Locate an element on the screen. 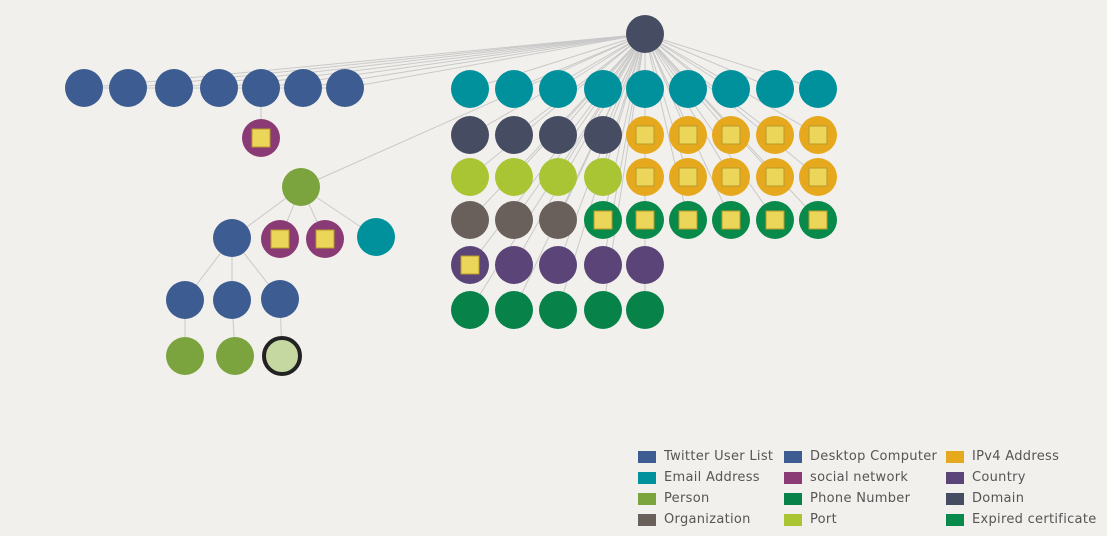 The height and width of the screenshot is (536, 1107). legend-label: social network is located at coordinates (859, 477).